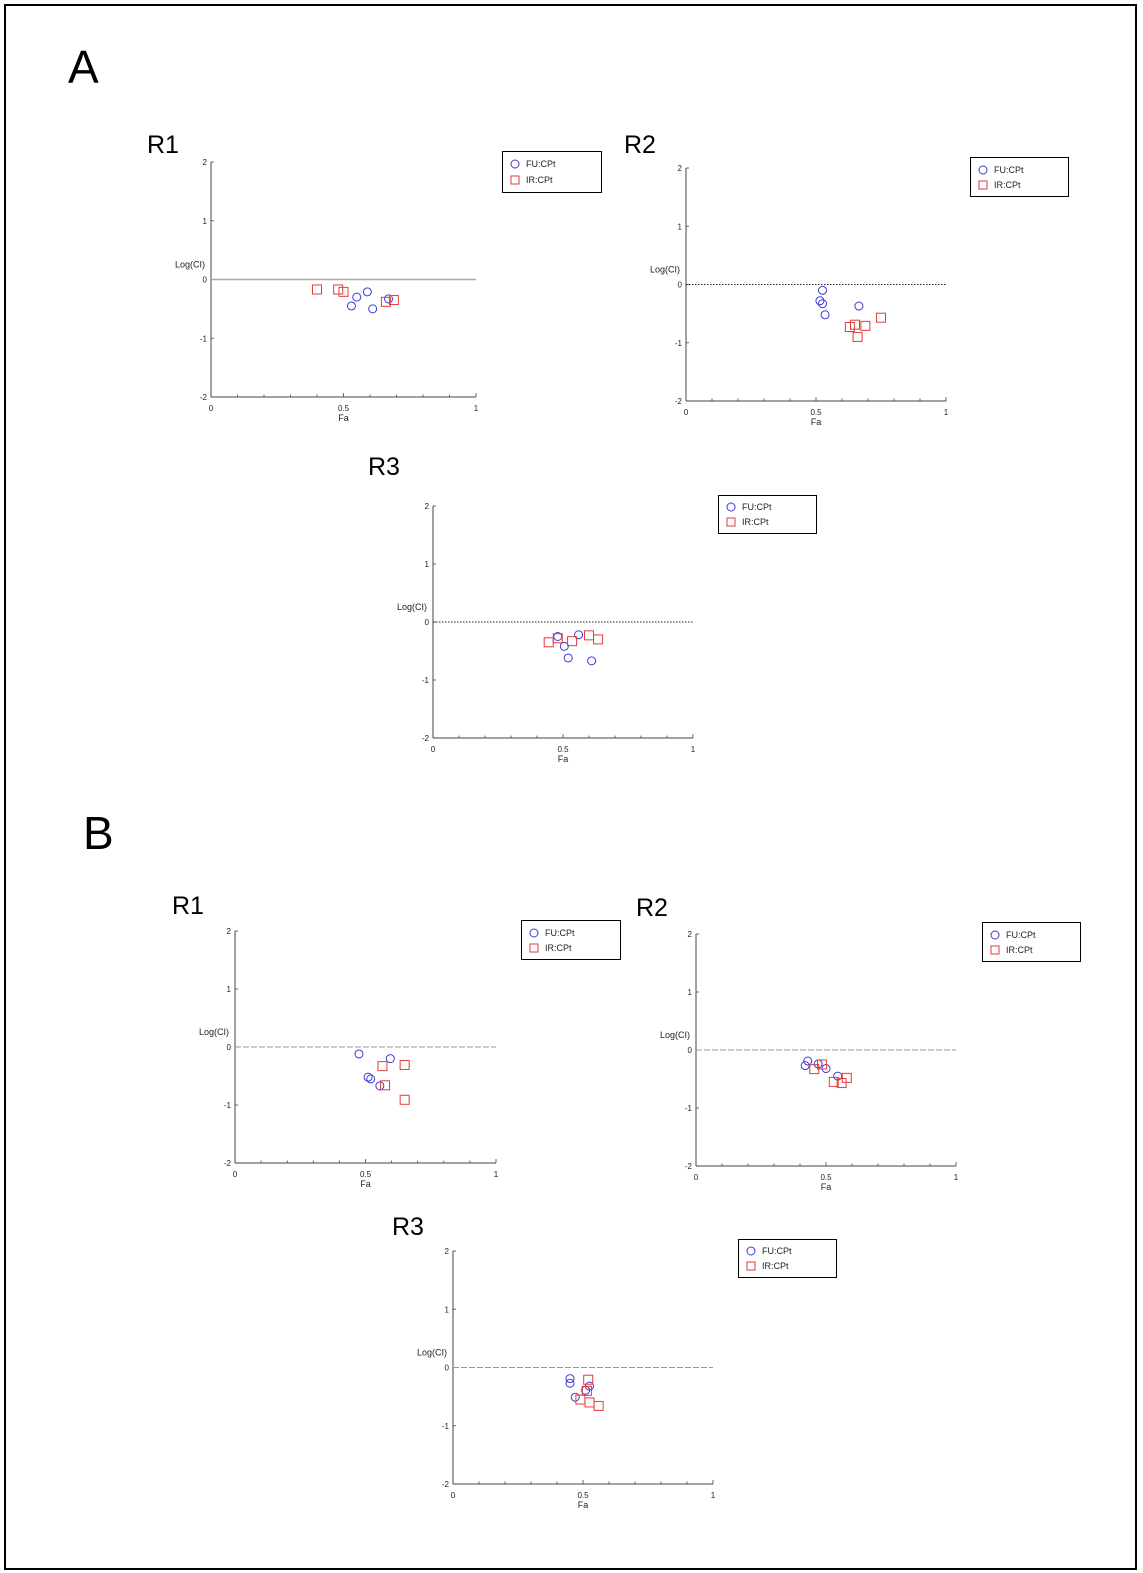 The height and width of the screenshot is (1573, 1143). I want to click on plot-title-b-r1: R1, so click(188, 906).